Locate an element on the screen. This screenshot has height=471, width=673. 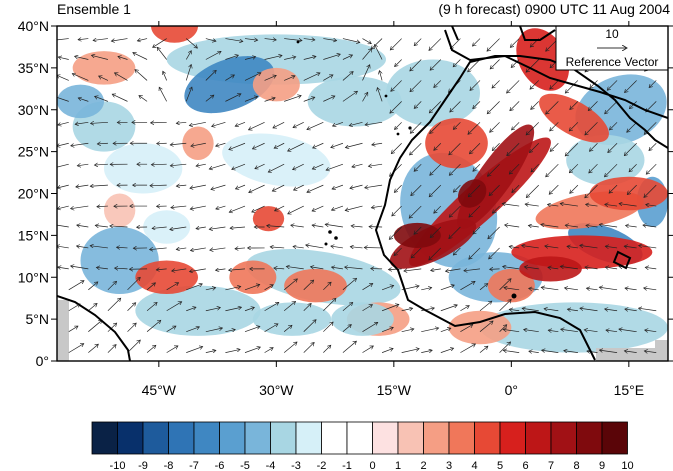
lat-tick-label: 40°N is located at coordinates (33, 26).